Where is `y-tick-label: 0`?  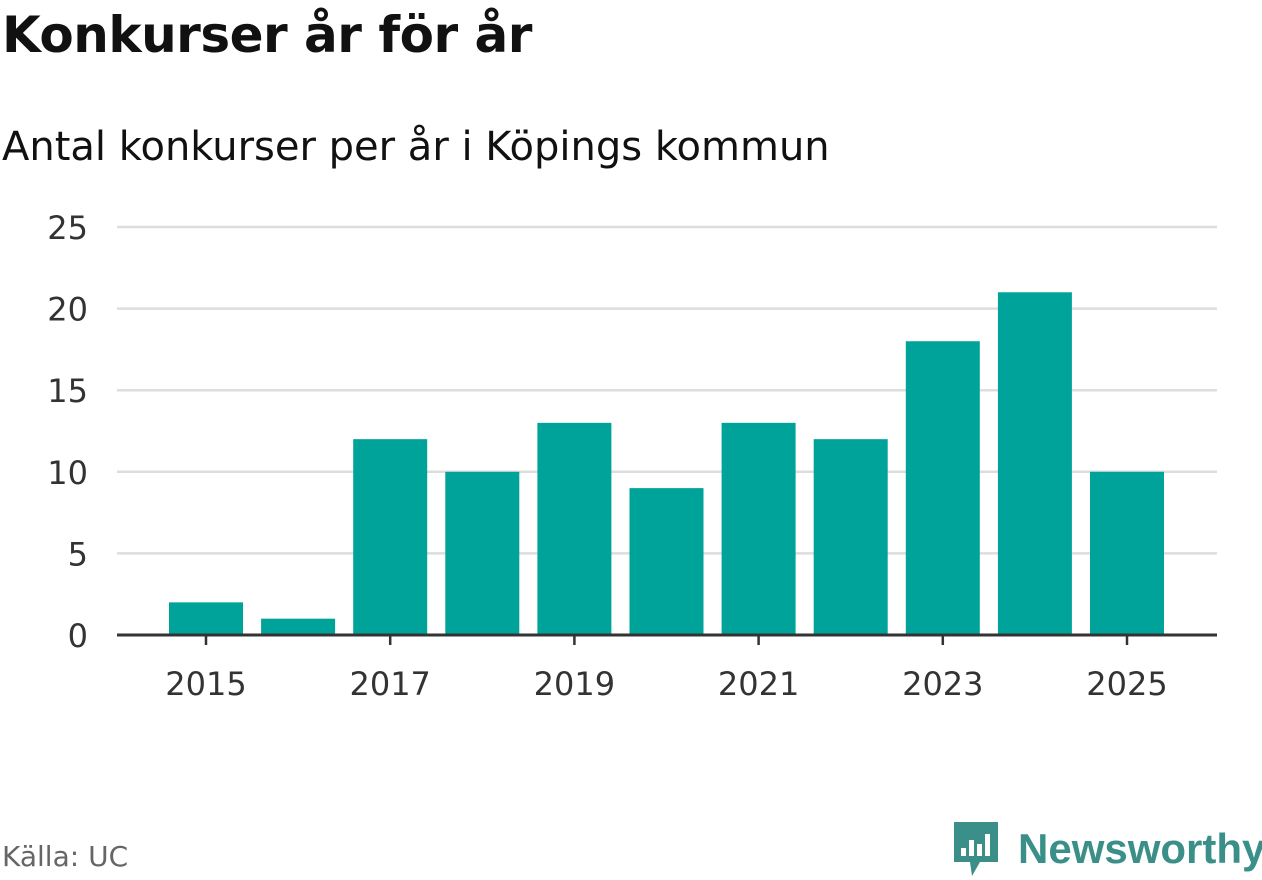
y-tick-label: 0 is located at coordinates (78, 636).